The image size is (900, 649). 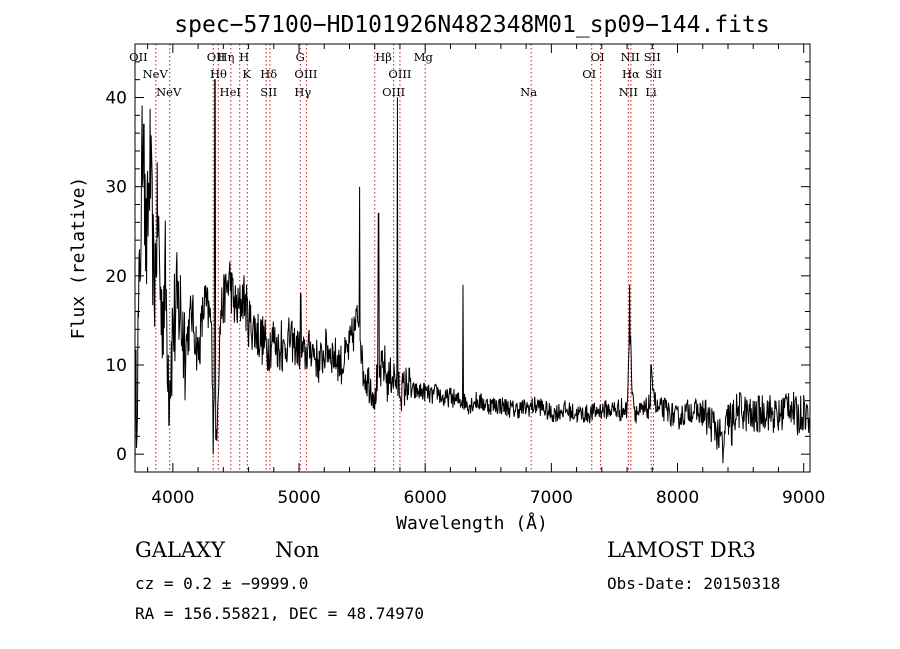 What do you see at coordinates (425, 498) in the screenshot?
I see `x-tick-label: 6000` at bounding box center [425, 498].